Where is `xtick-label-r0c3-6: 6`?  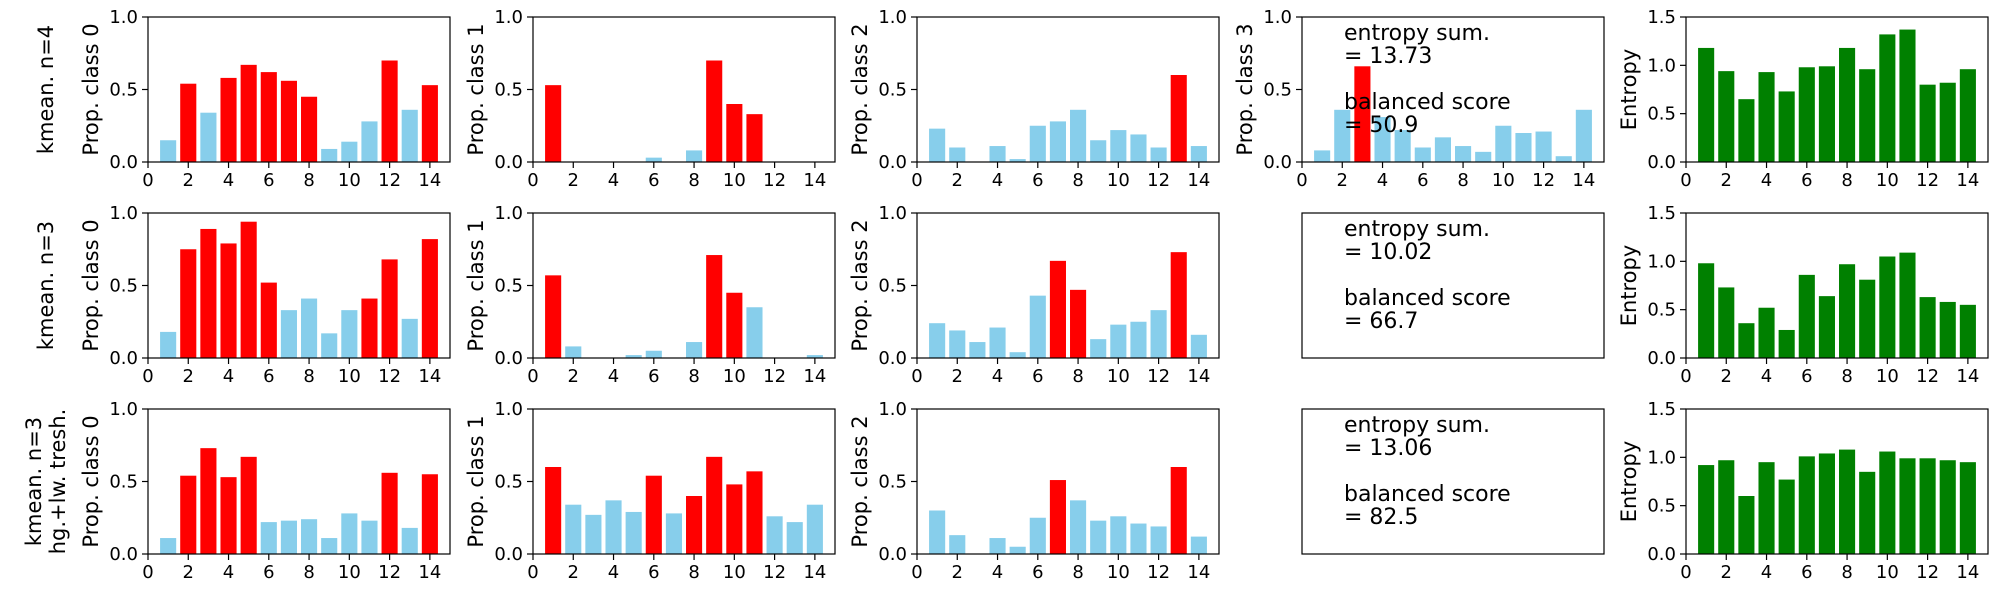 xtick-label-r0c3-6: 6 is located at coordinates (1422, 180).